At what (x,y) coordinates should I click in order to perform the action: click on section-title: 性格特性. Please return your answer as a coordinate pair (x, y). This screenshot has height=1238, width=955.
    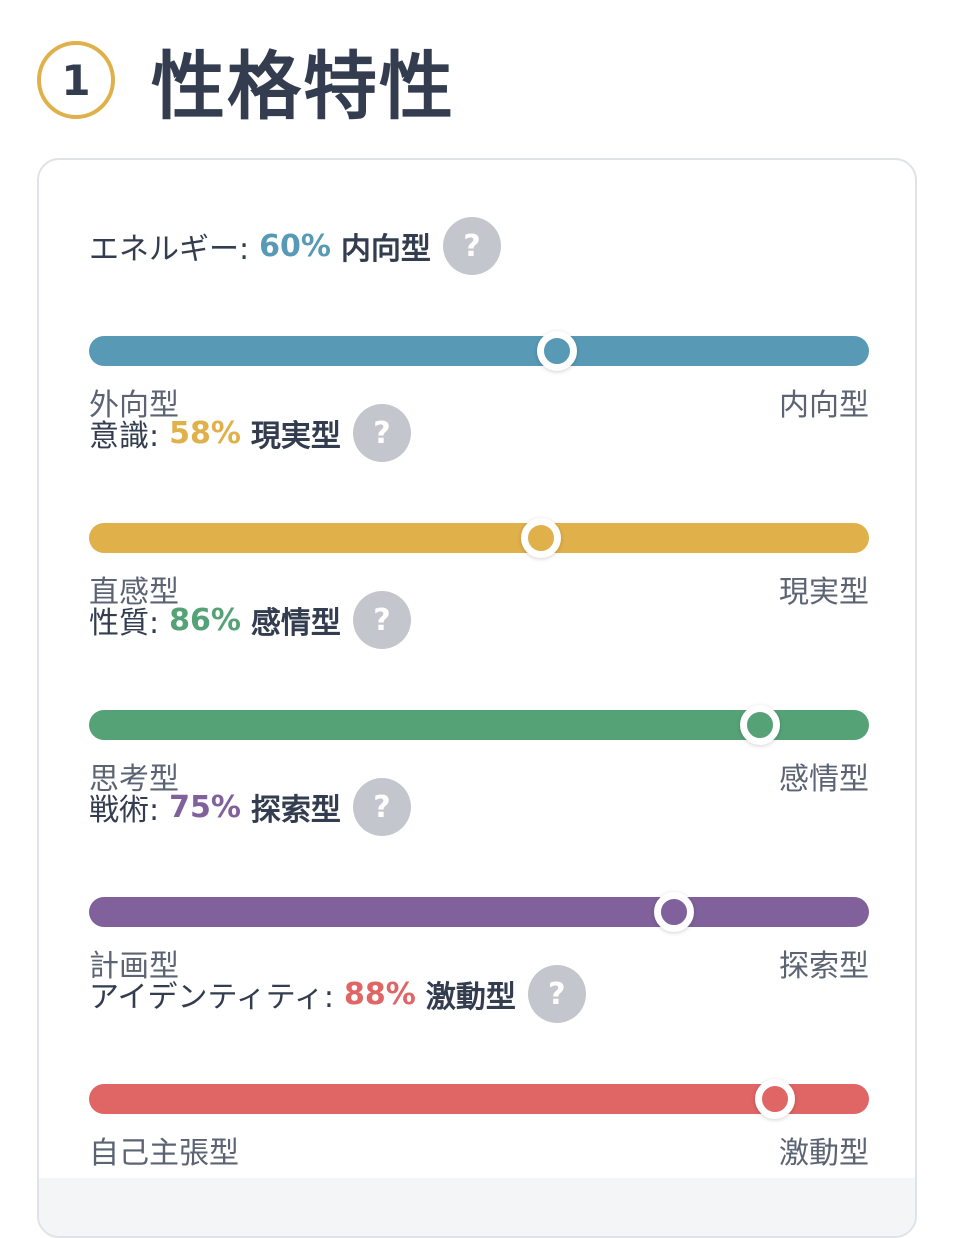
    Looking at the image, I should click on (303, 86).